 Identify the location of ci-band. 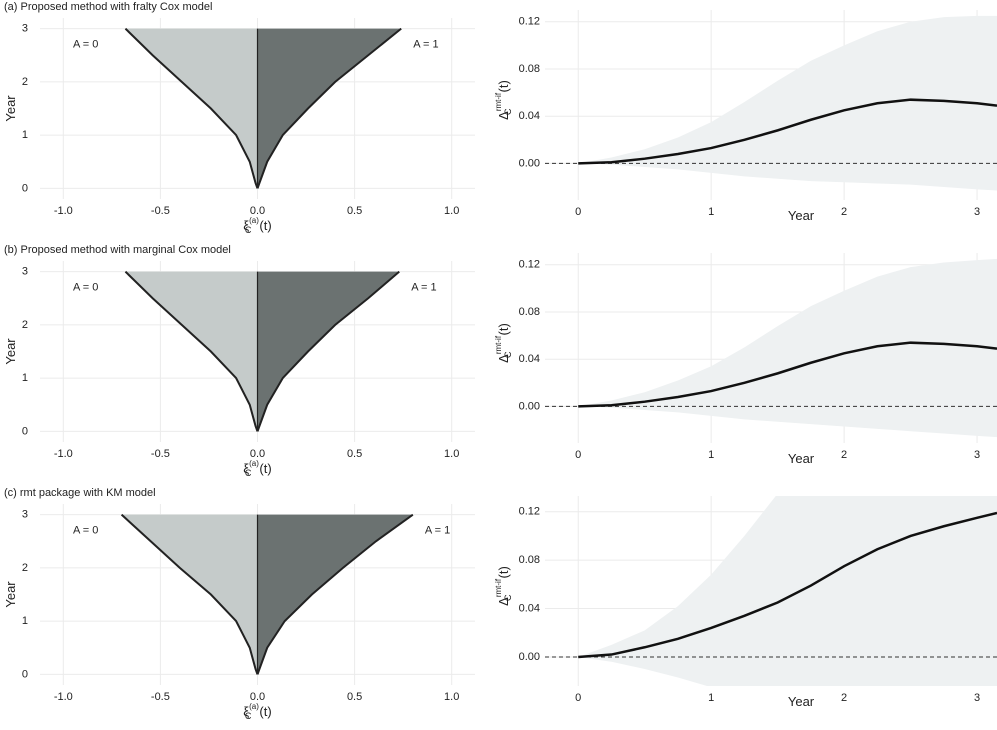
(787, 348).